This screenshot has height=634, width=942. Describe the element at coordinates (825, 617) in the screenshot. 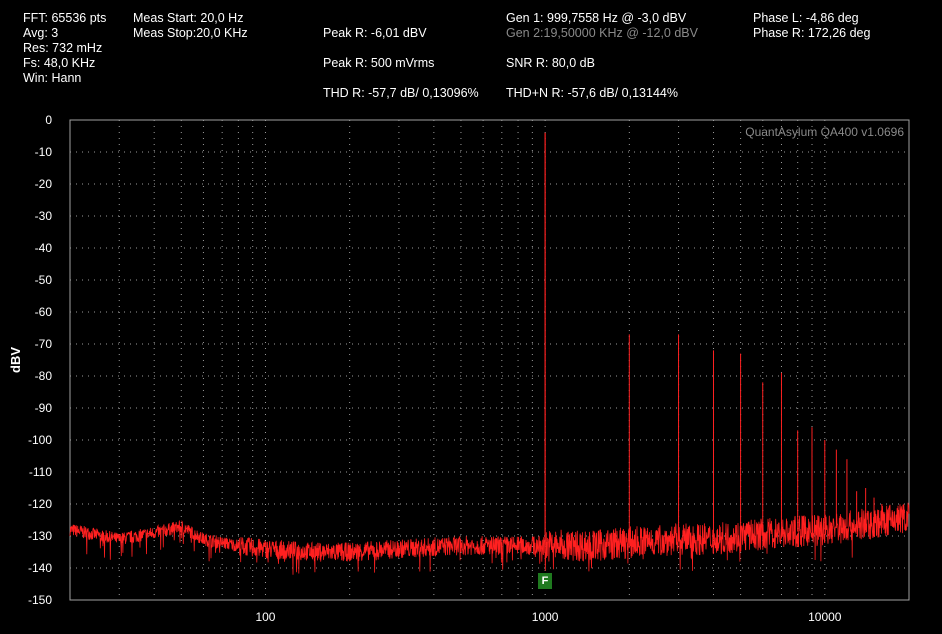

I see `x-tick-label: 10000` at that location.